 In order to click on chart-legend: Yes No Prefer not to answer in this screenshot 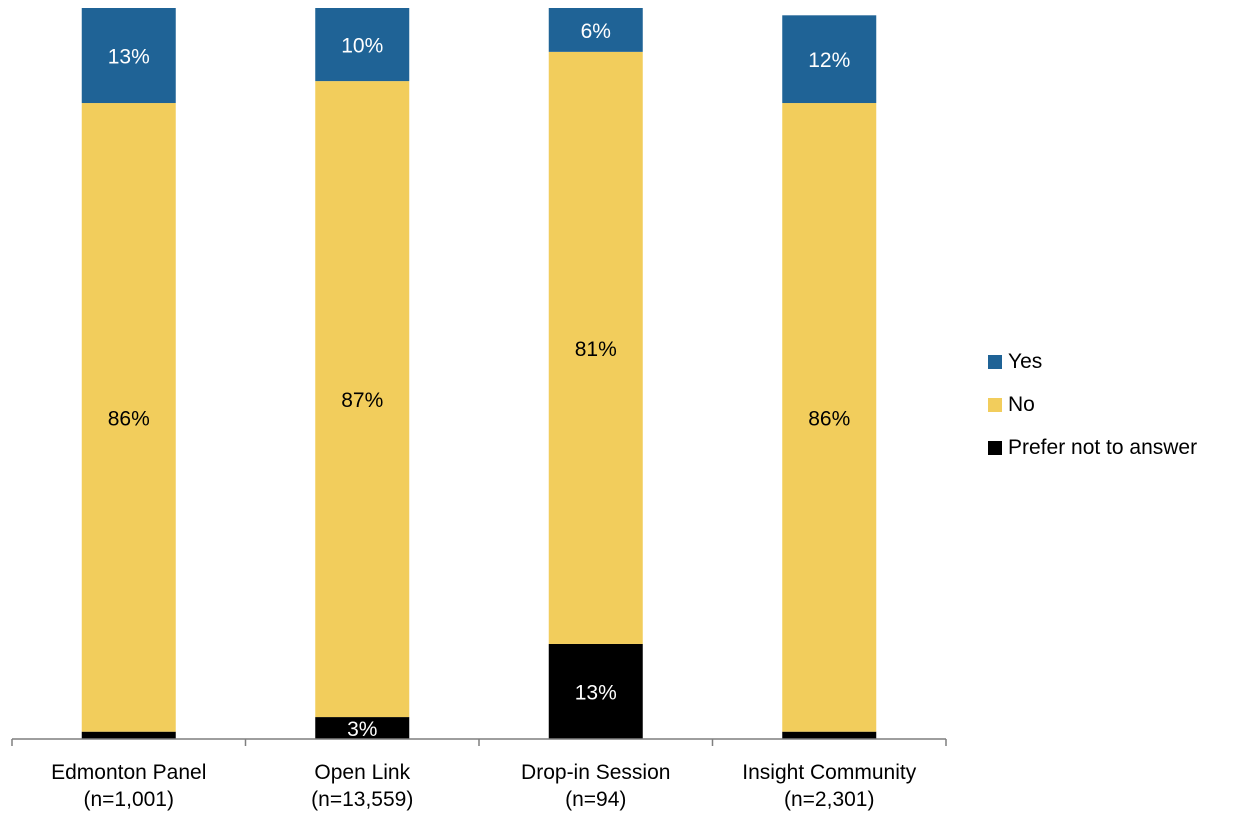, I will do `click(1113, 412)`.